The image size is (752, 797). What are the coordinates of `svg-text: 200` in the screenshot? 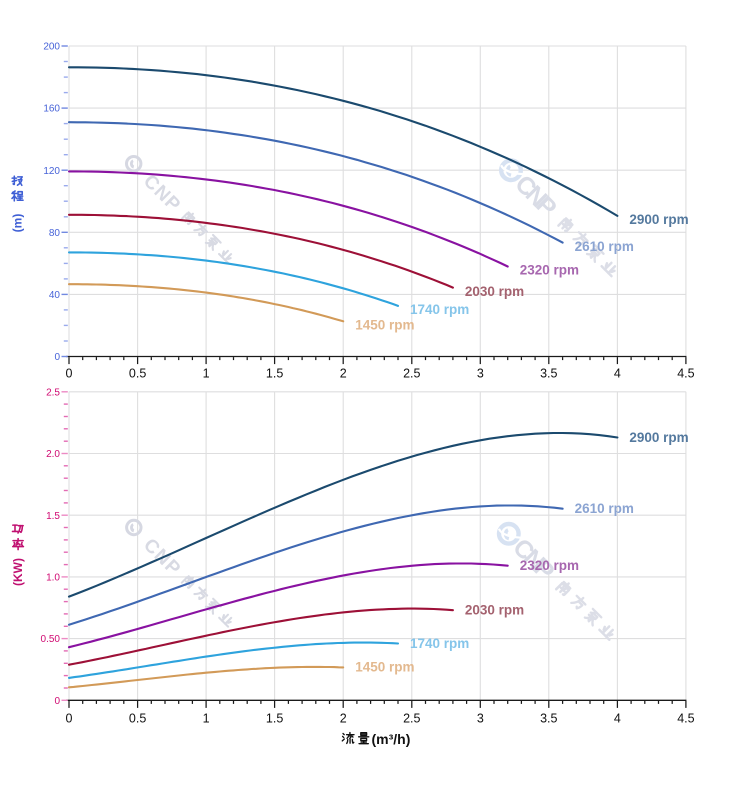 It's located at (51, 47).